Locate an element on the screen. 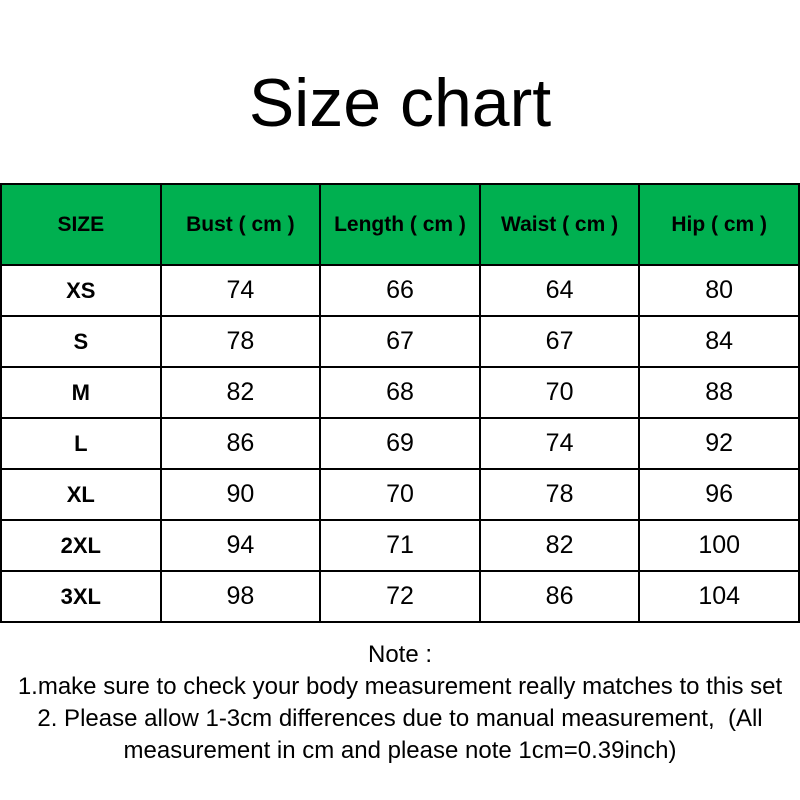 Image resolution: width=800 pixels, height=800 pixels. table-row-xs: XS 74 66 64 80 is located at coordinates (400, 291).